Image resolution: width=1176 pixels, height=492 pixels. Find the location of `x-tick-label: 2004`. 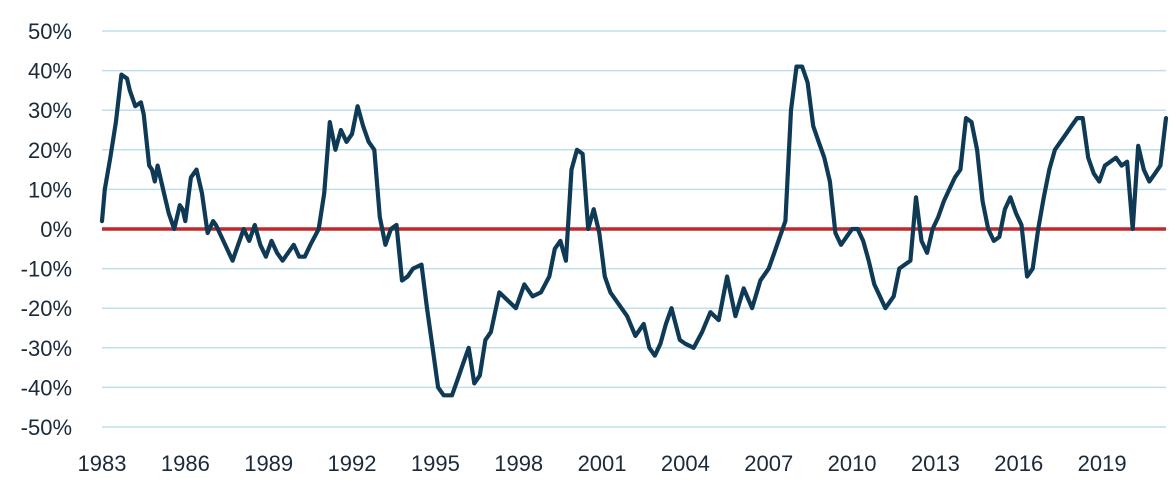

x-tick-label: 2004 is located at coordinates (685, 463).